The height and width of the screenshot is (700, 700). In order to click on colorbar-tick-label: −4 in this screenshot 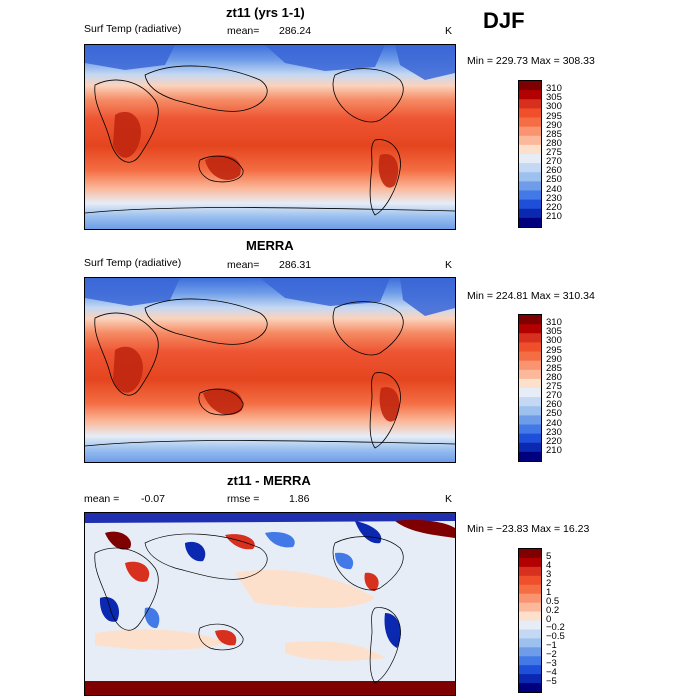, I will do `click(551, 673)`.